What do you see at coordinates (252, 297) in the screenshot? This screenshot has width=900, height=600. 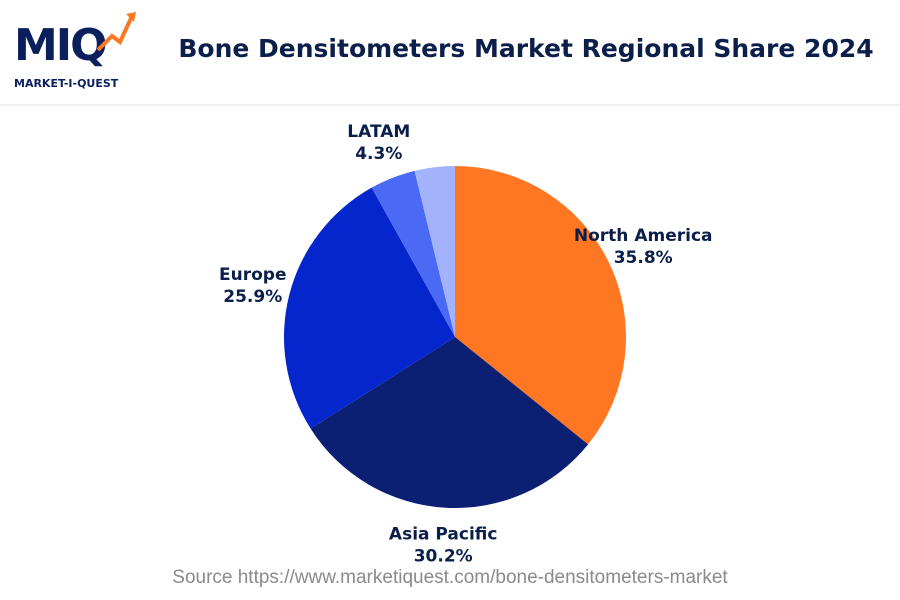 I see `slice-value-label: 25.9%` at bounding box center [252, 297].